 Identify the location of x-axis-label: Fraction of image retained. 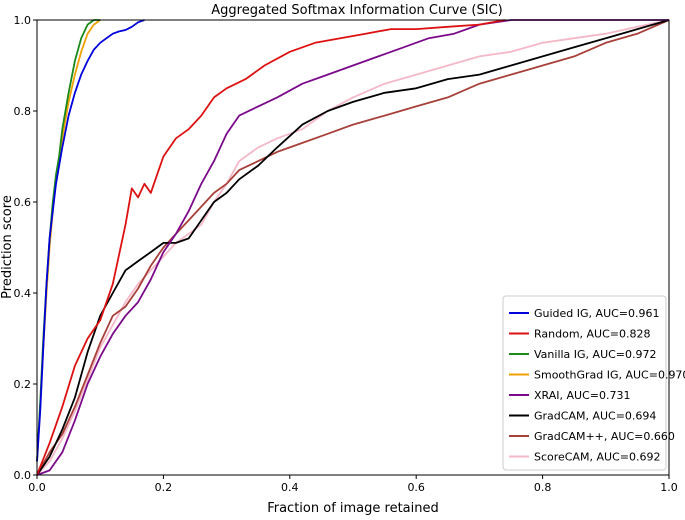
(353, 508).